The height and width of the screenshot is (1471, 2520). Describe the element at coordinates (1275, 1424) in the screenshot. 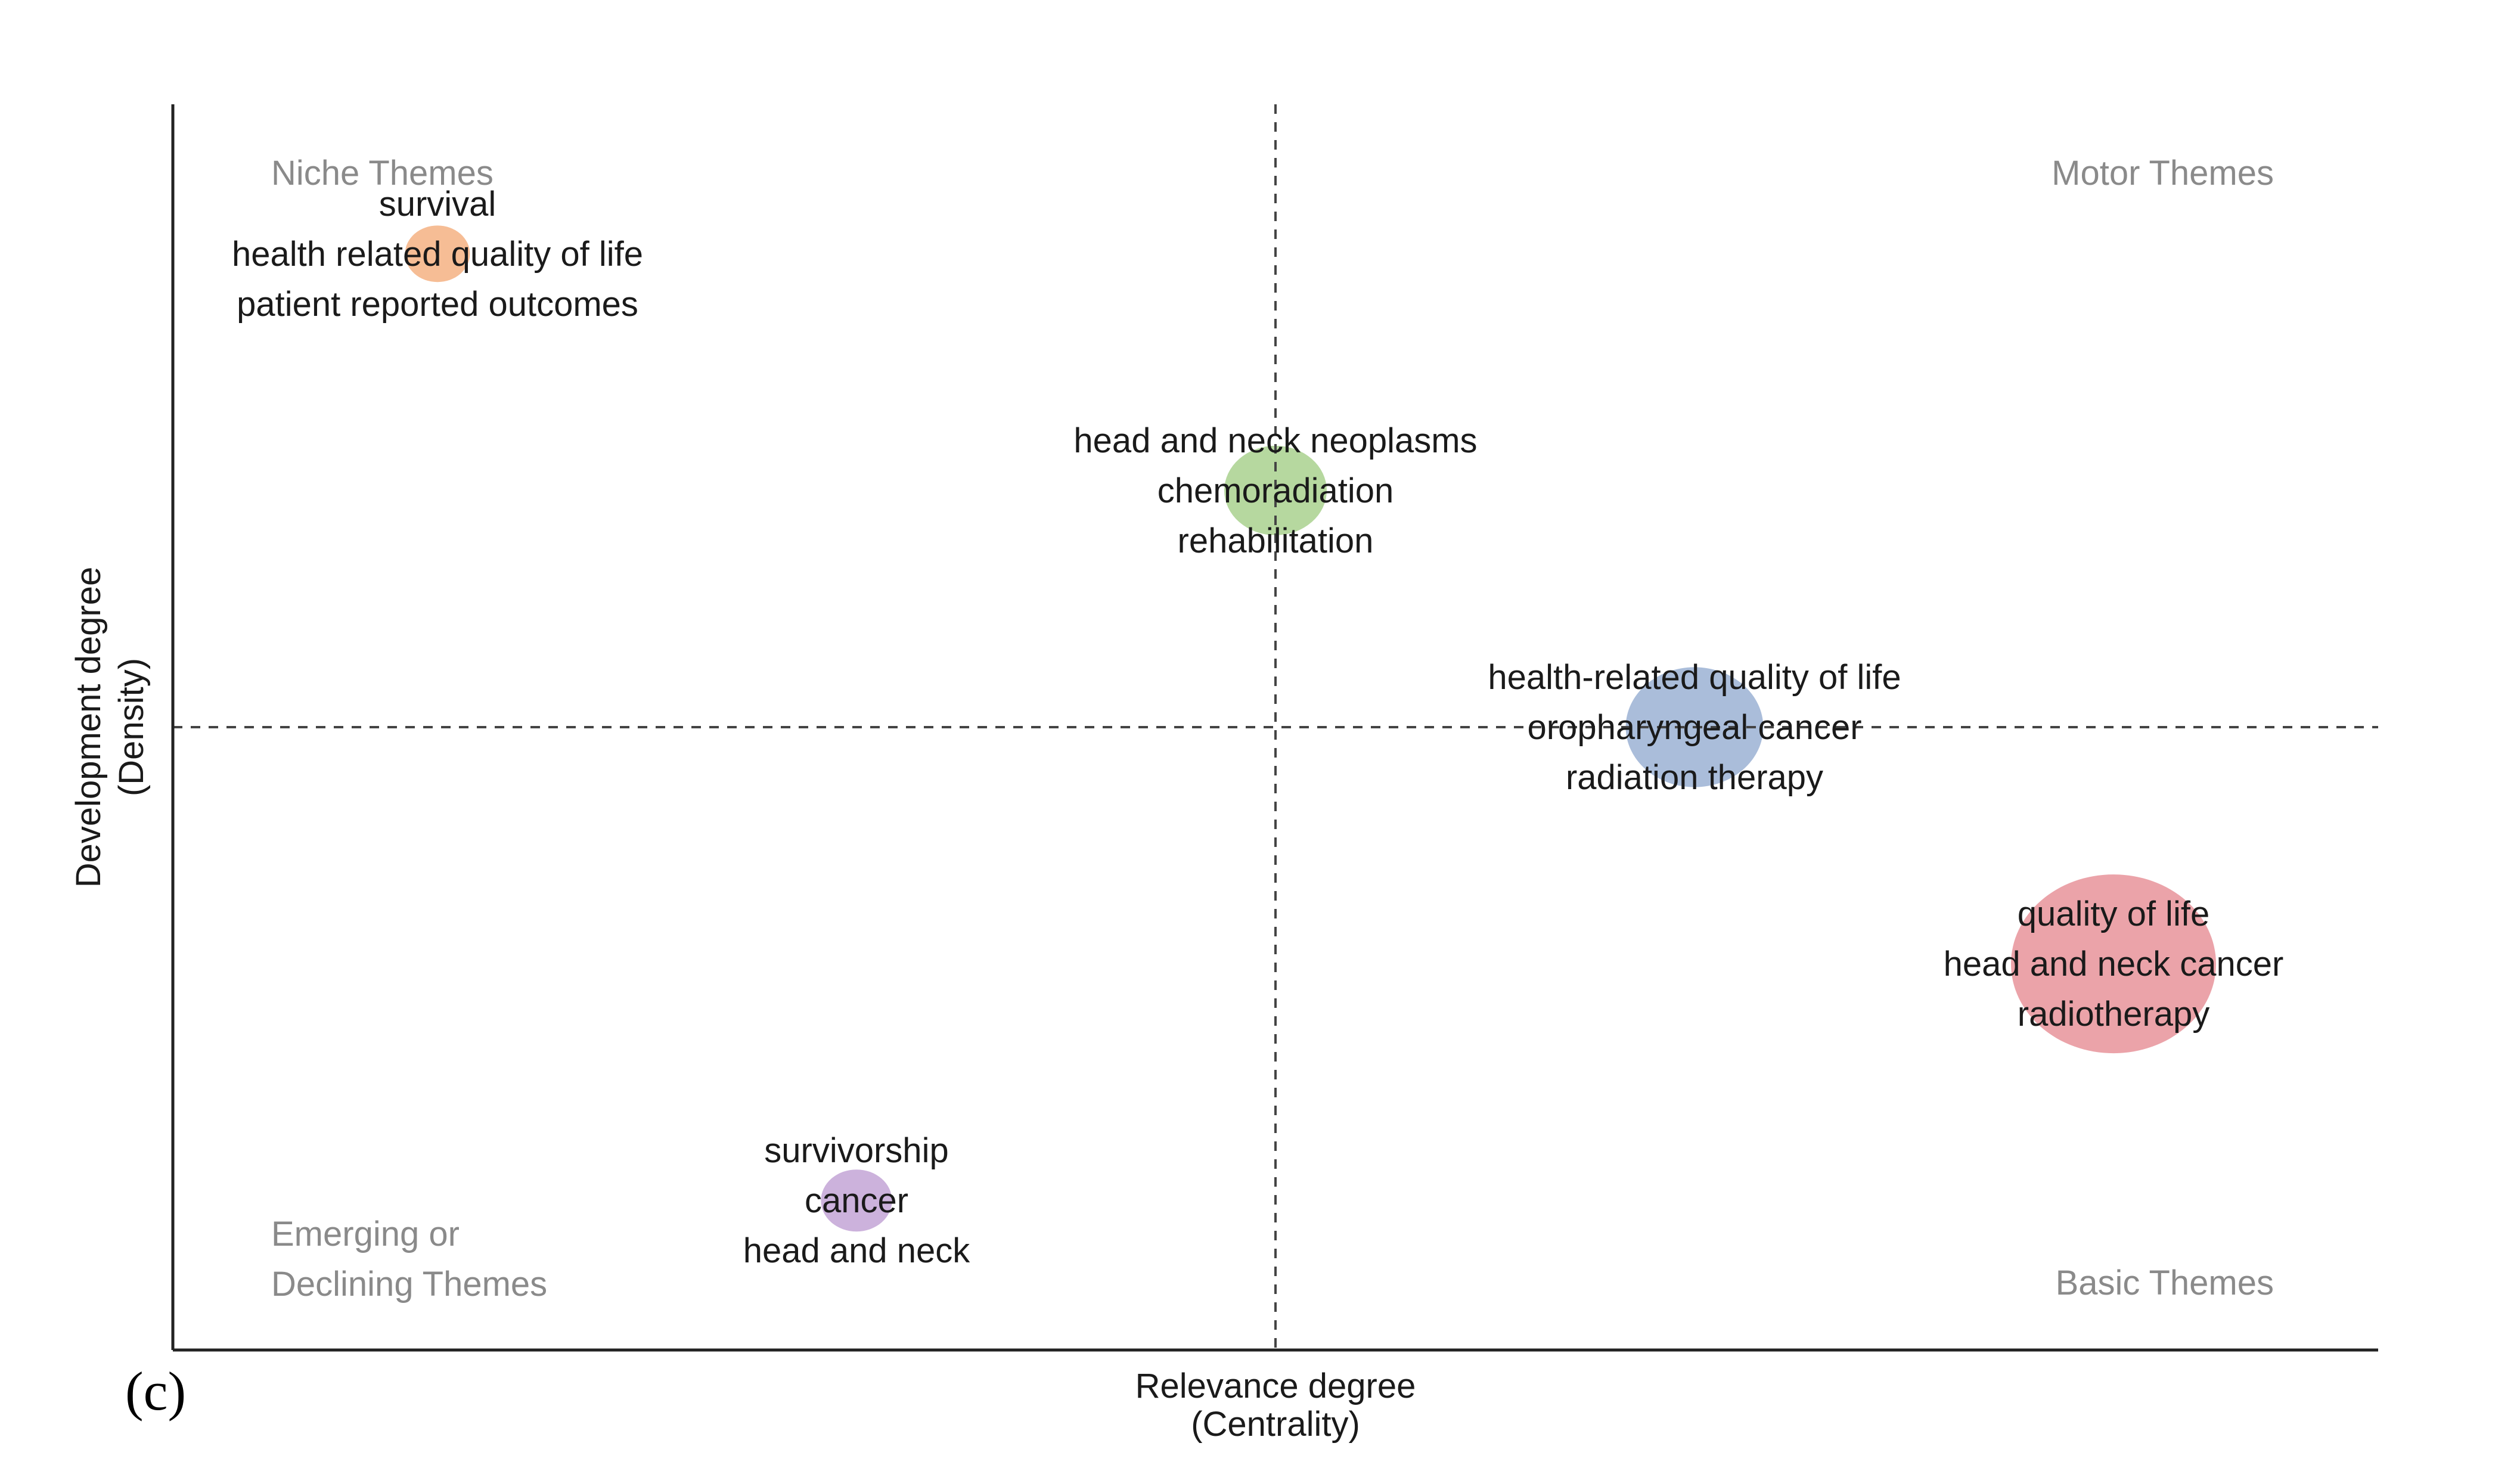

I see `x-axis-title: (Centrality)` at that location.